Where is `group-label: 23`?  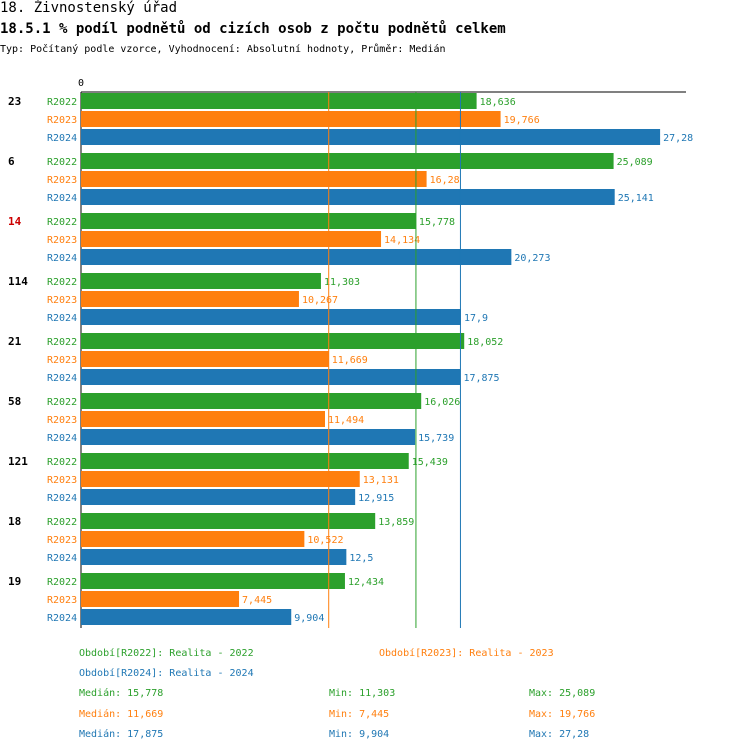
group-label: 23 is located at coordinates (14, 101).